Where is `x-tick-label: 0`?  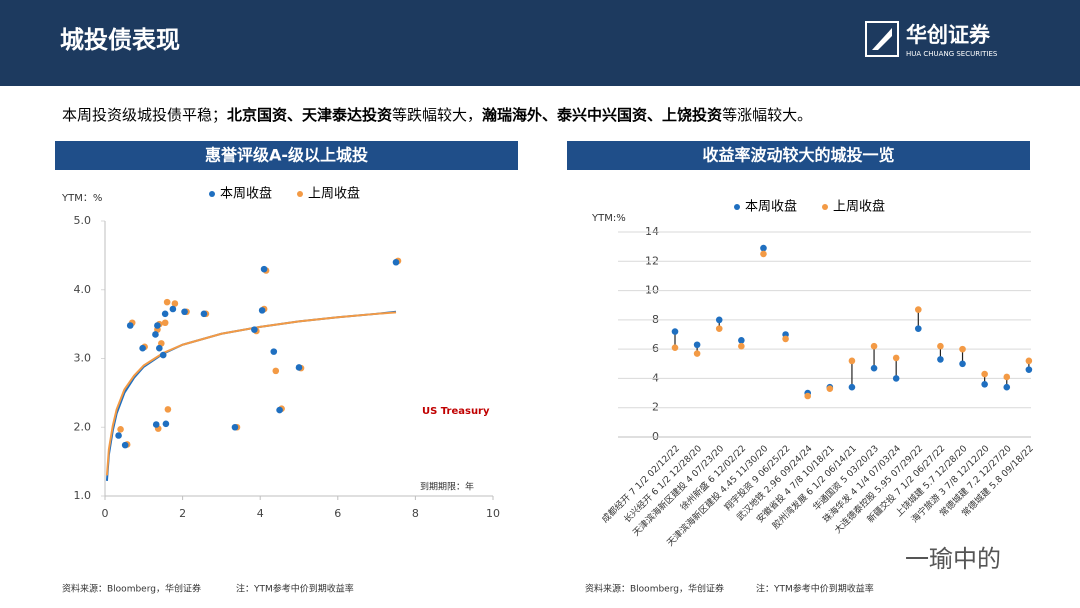 x-tick-label: 0 is located at coordinates (105, 513).